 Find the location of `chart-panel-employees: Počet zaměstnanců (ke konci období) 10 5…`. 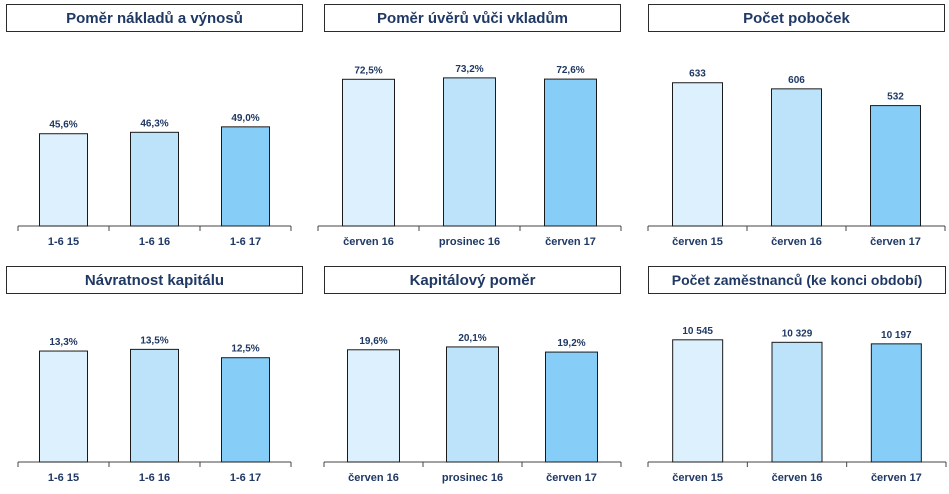

chart-panel-employees: Počet zaměstnanců (ke konci období) 10 5… is located at coordinates (797, 377).